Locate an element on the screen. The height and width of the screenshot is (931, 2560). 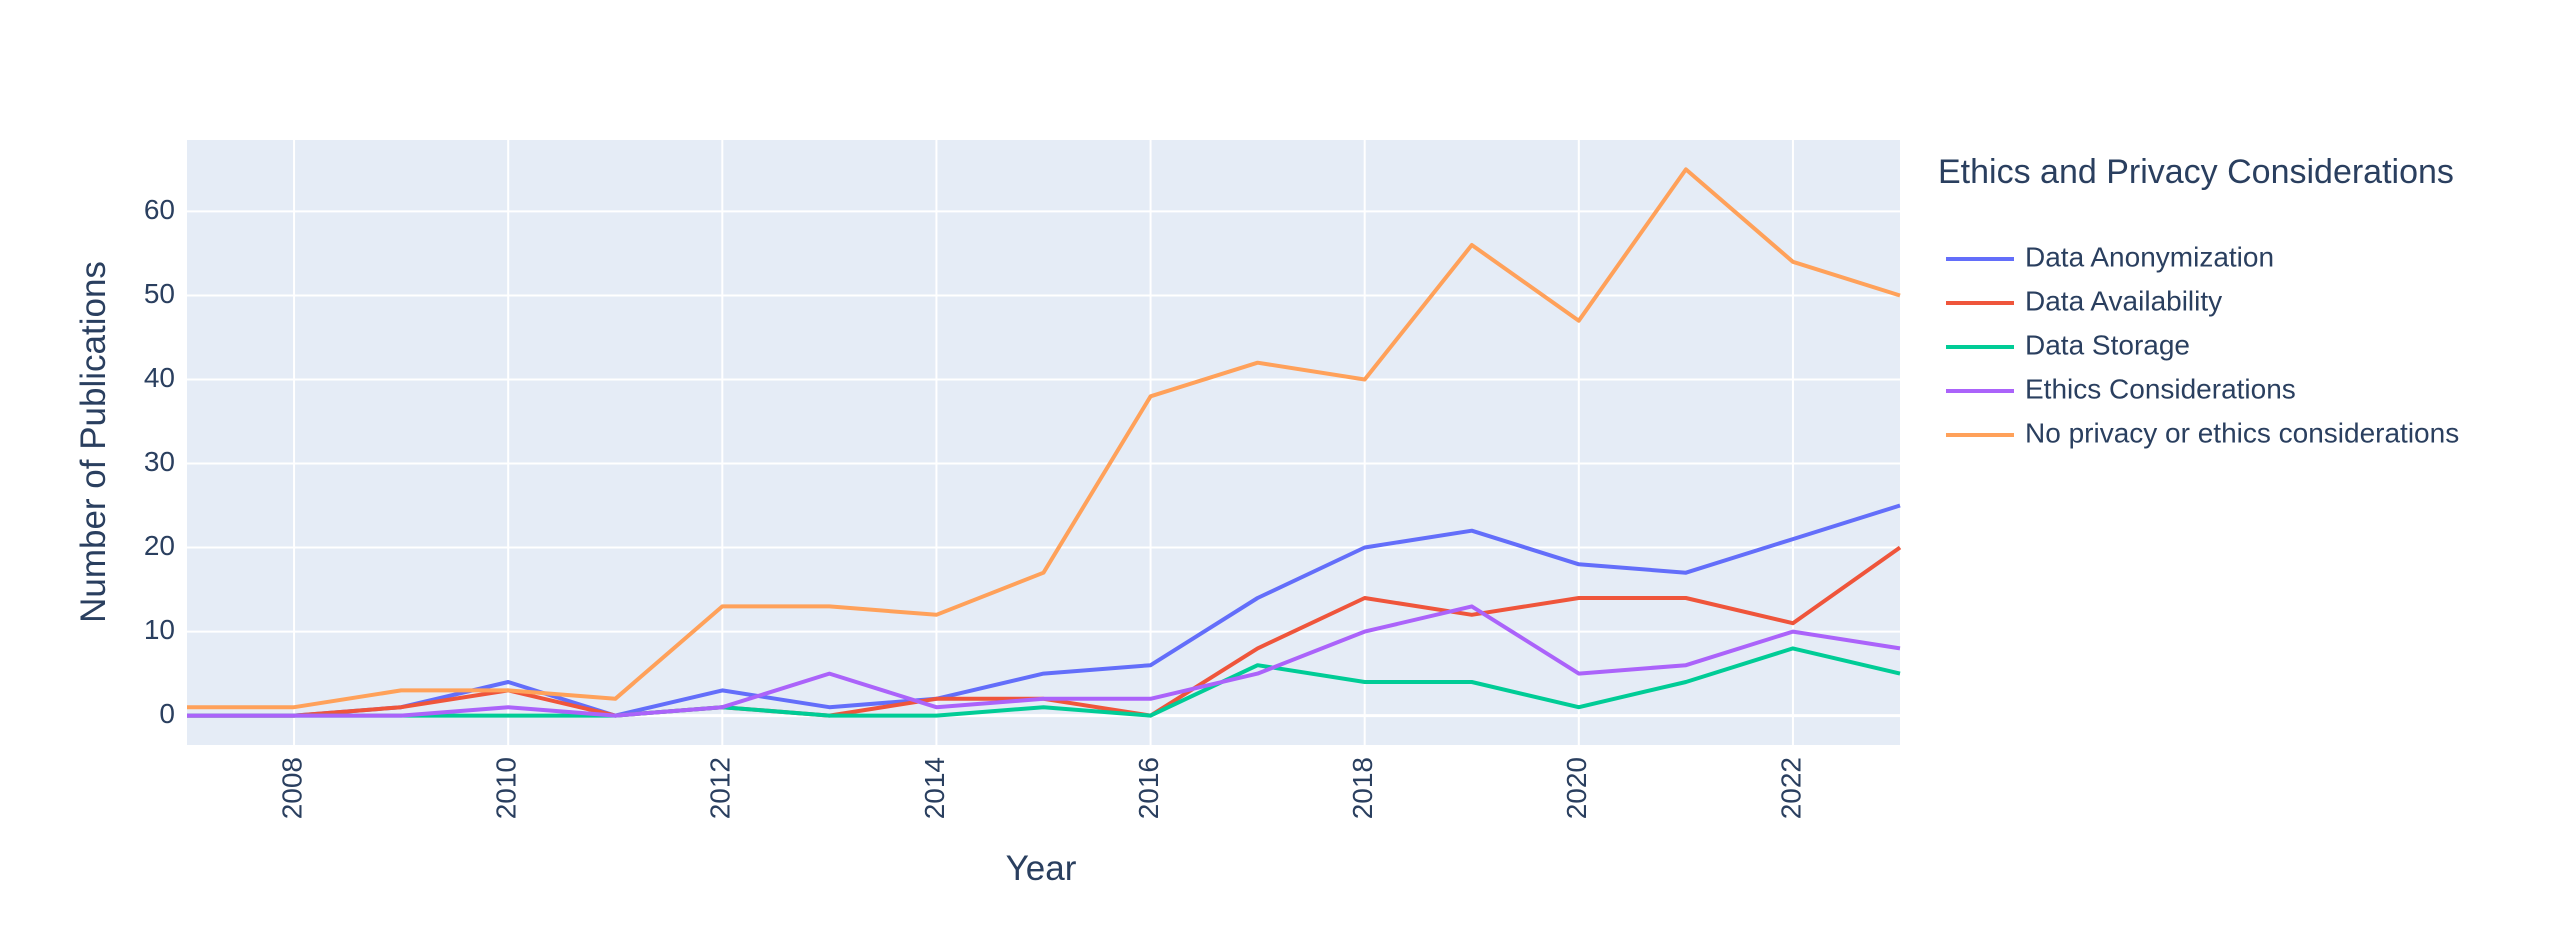
legend-label: Data Availability is located at coordinates (2123, 300).